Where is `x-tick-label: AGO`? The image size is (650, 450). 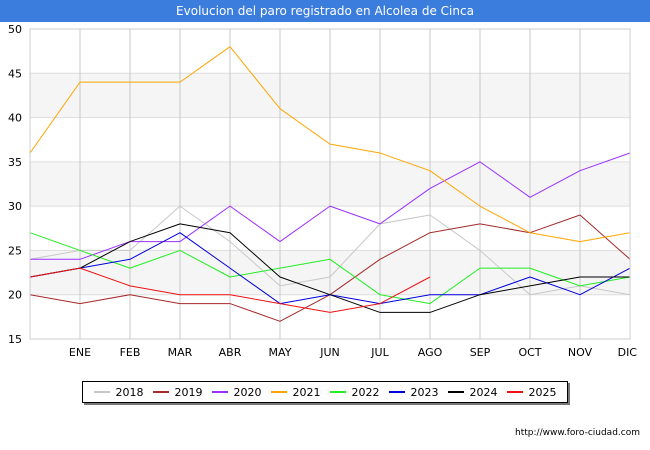 x-tick-label: AGO is located at coordinates (430, 352).